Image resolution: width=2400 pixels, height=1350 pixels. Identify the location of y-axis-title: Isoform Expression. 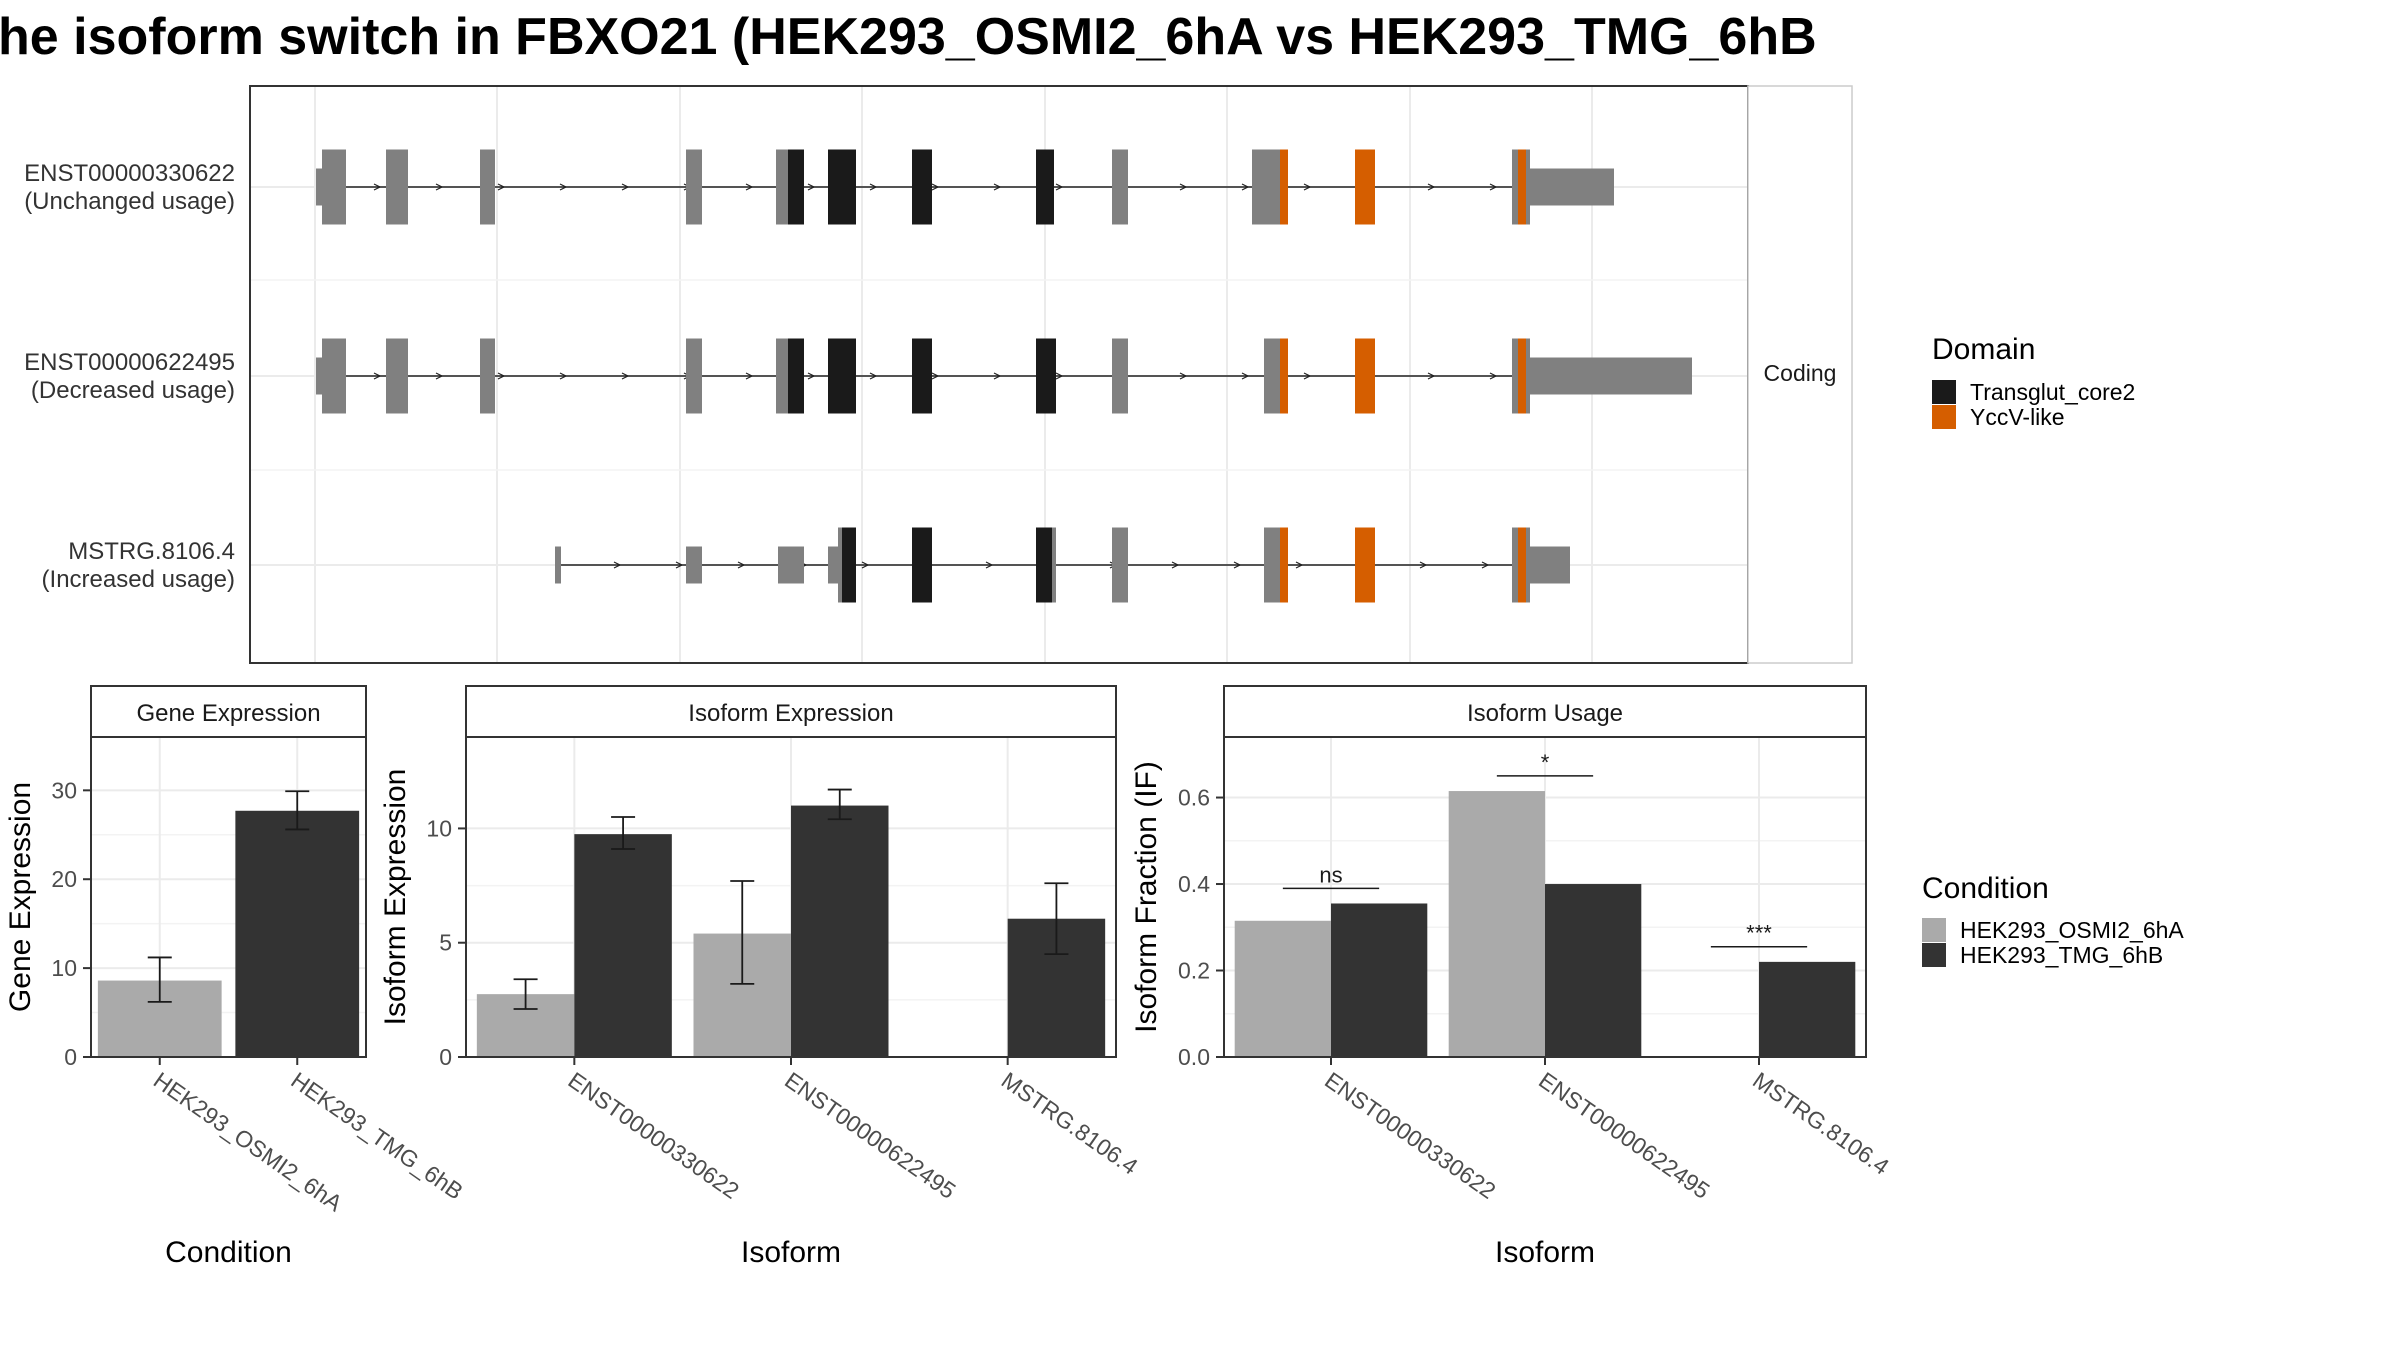
(395, 897).